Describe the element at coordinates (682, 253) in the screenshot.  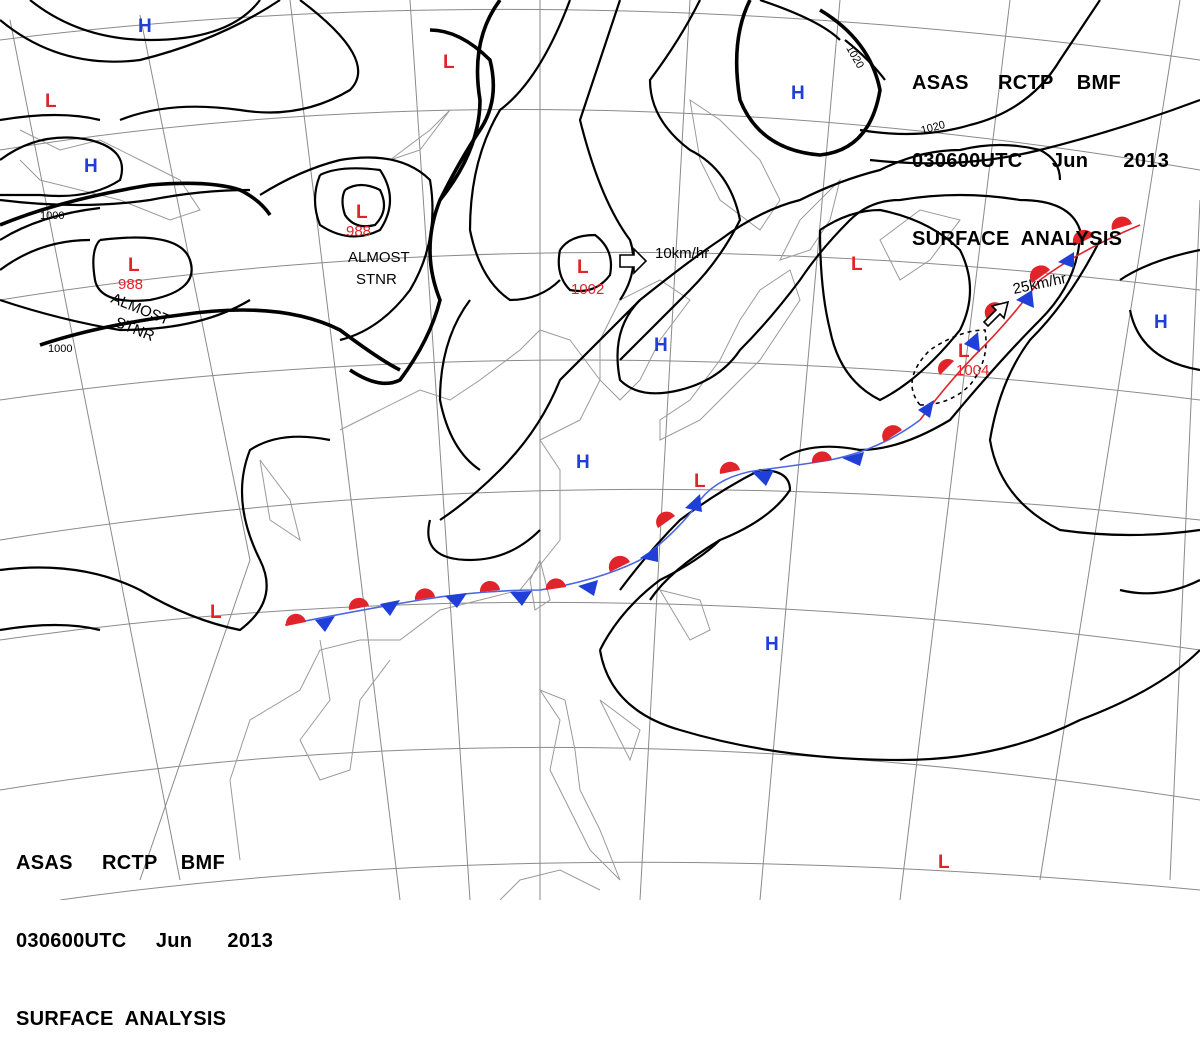
I see `motion-label: 10km/hr` at that location.